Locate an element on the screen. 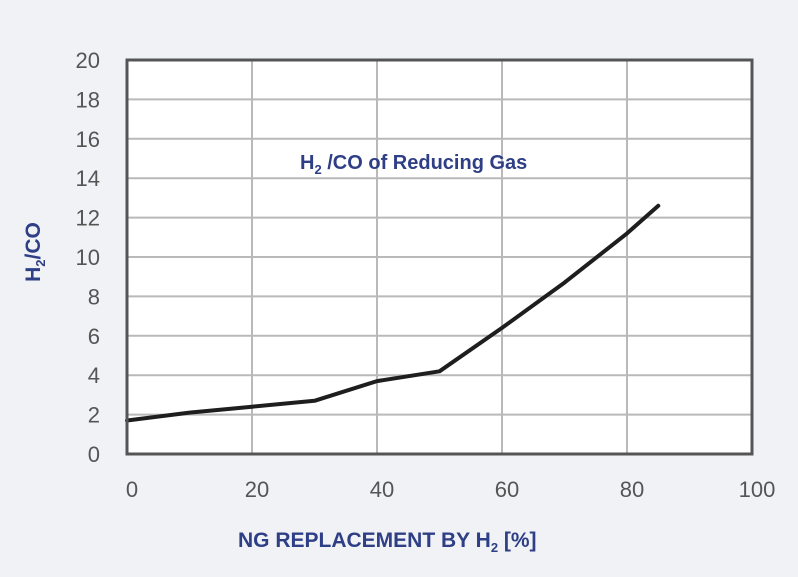  y-tick-label: 16 is located at coordinates (88, 139).